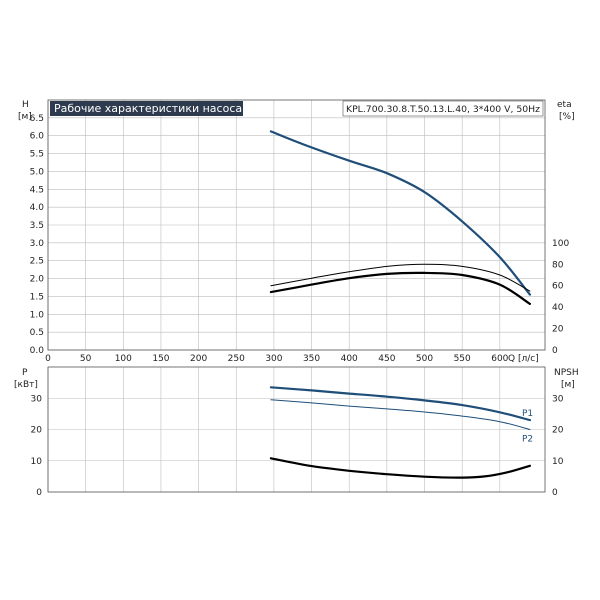  I want to click on top-y-left-tick-label: 2.5, so click(37, 262).